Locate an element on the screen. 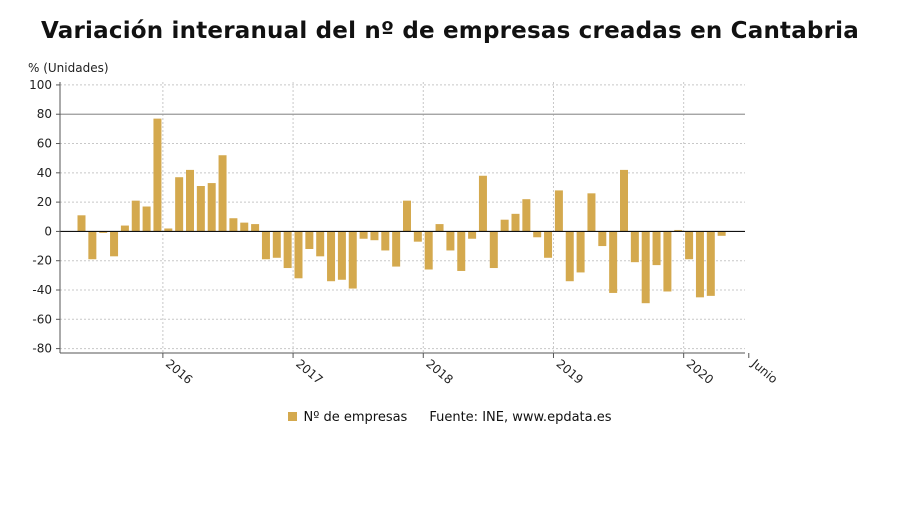  x-tick-label: 2018 is located at coordinates (439, 372).